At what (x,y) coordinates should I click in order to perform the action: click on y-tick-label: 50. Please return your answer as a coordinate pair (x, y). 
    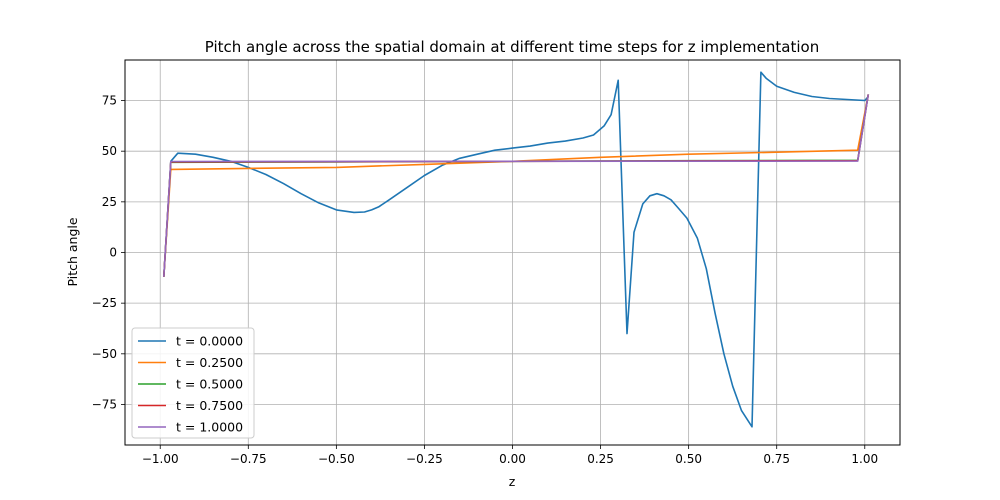
    Looking at the image, I should click on (109, 151).